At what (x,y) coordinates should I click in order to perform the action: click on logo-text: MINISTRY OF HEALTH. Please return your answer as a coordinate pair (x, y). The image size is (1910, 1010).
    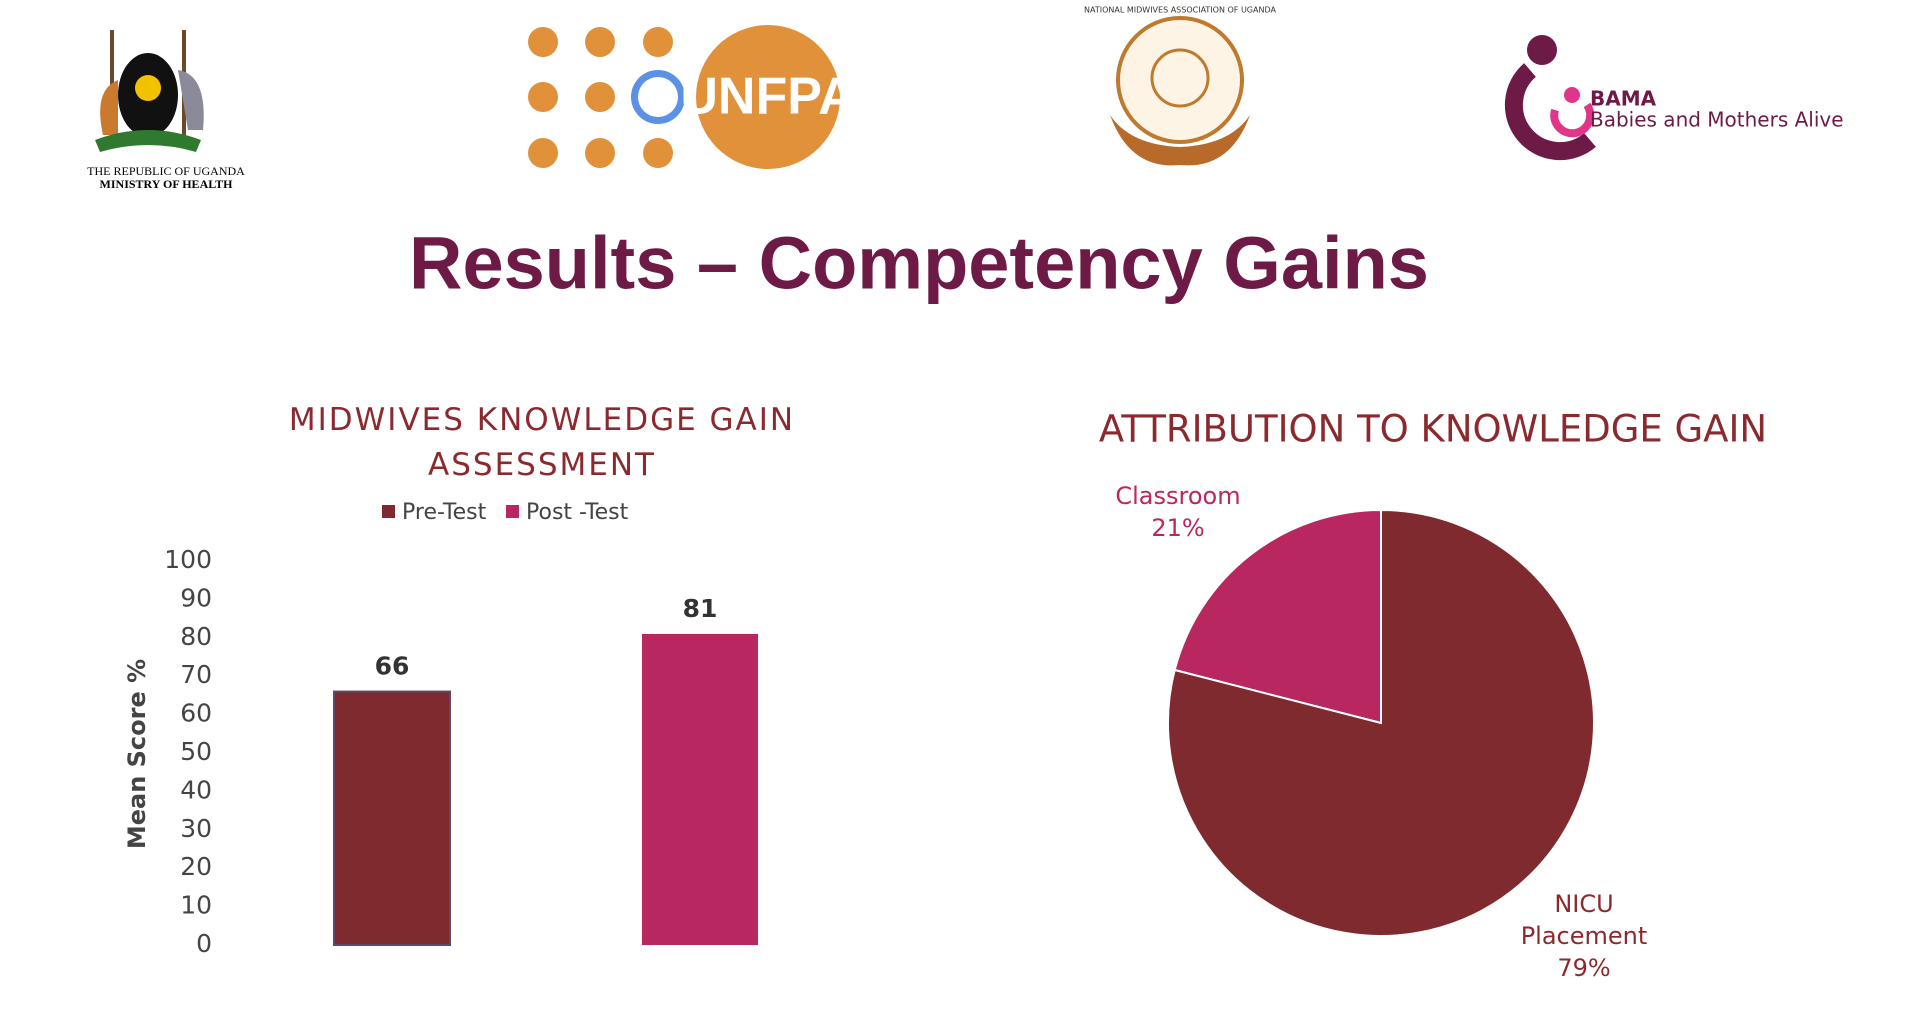
    Looking at the image, I should click on (167, 184).